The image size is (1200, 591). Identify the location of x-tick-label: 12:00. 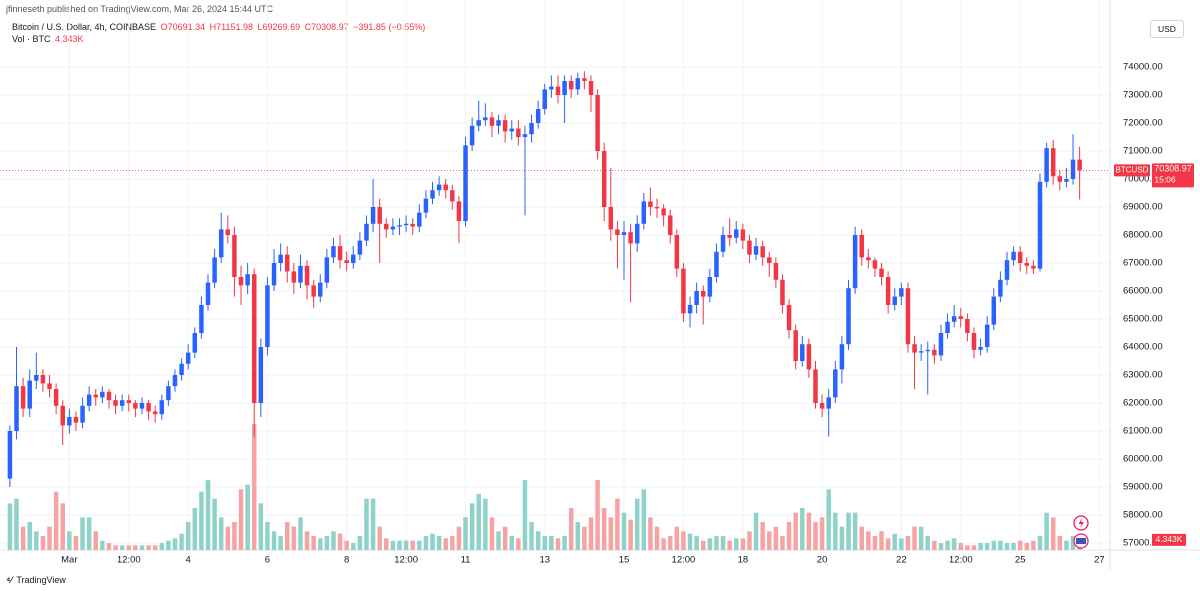
(684, 560).